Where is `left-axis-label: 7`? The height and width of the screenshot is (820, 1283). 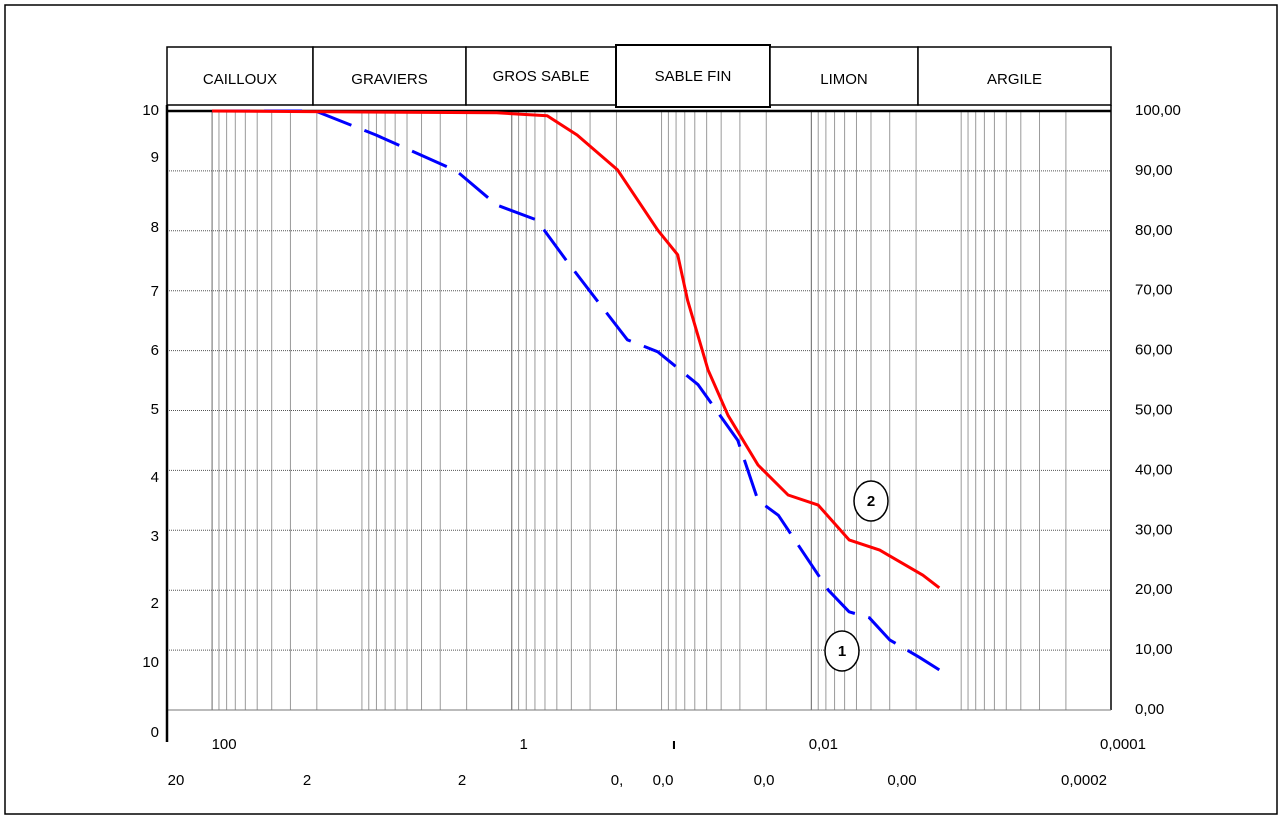 left-axis-label: 7 is located at coordinates (155, 291).